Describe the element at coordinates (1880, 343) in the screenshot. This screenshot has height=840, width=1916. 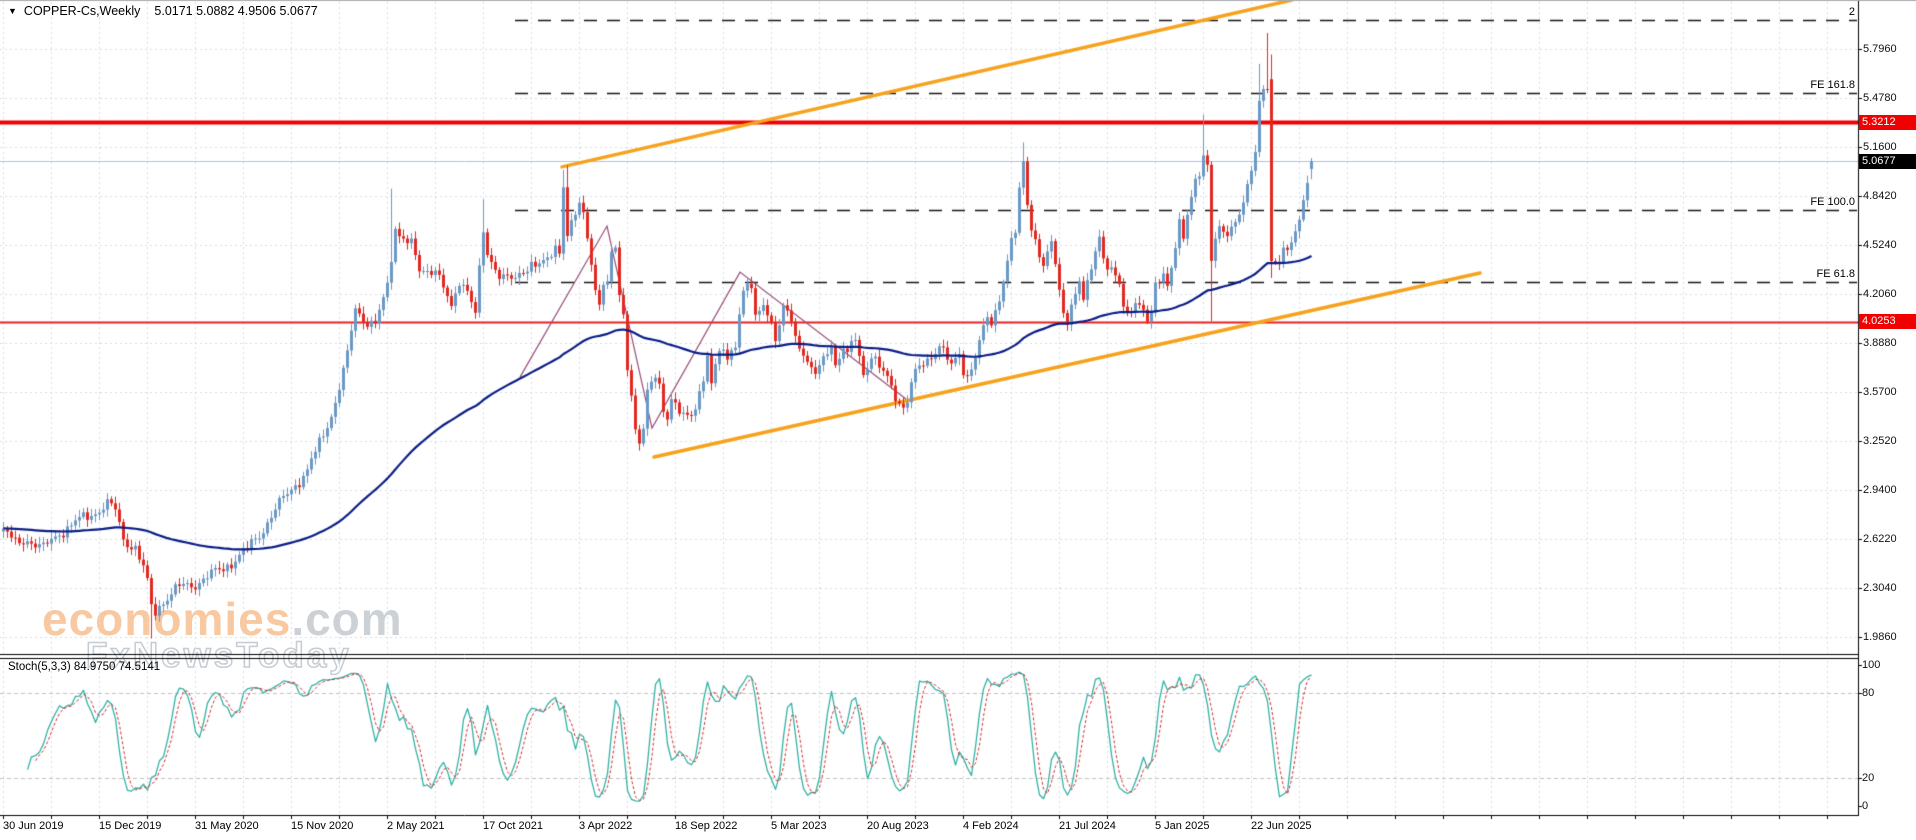
I see `price-axis-label: 3.8880` at that location.